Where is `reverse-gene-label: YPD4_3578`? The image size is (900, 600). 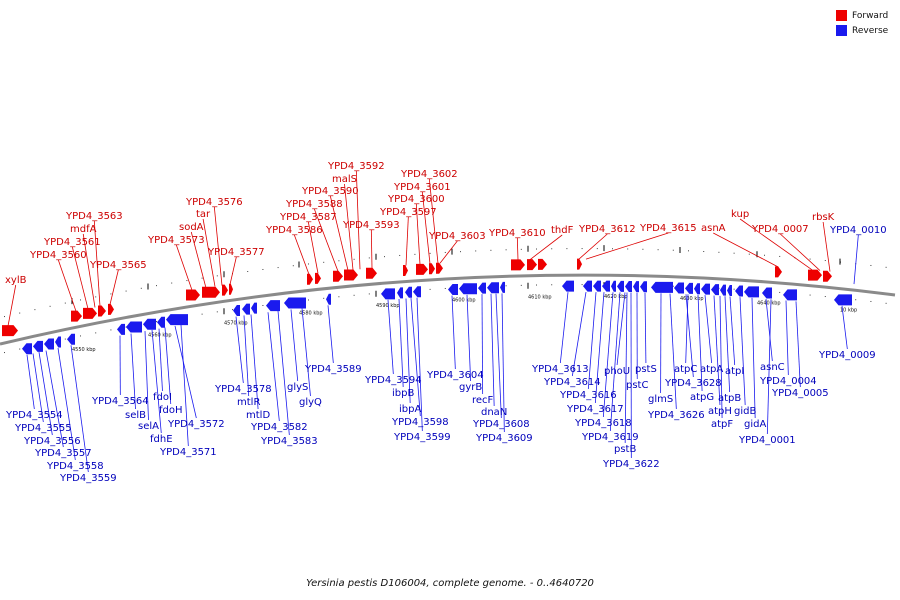
reverse-gene-label: YPD4_3578 is located at coordinates (243, 389).